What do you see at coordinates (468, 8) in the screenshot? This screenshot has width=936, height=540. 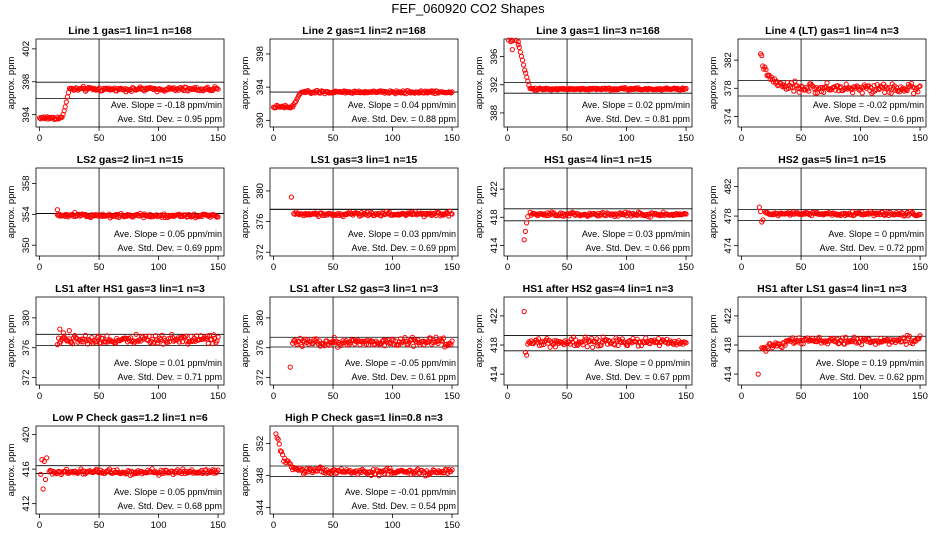 I see `page-title: FEF_060920 CO2 Shapes` at bounding box center [468, 8].